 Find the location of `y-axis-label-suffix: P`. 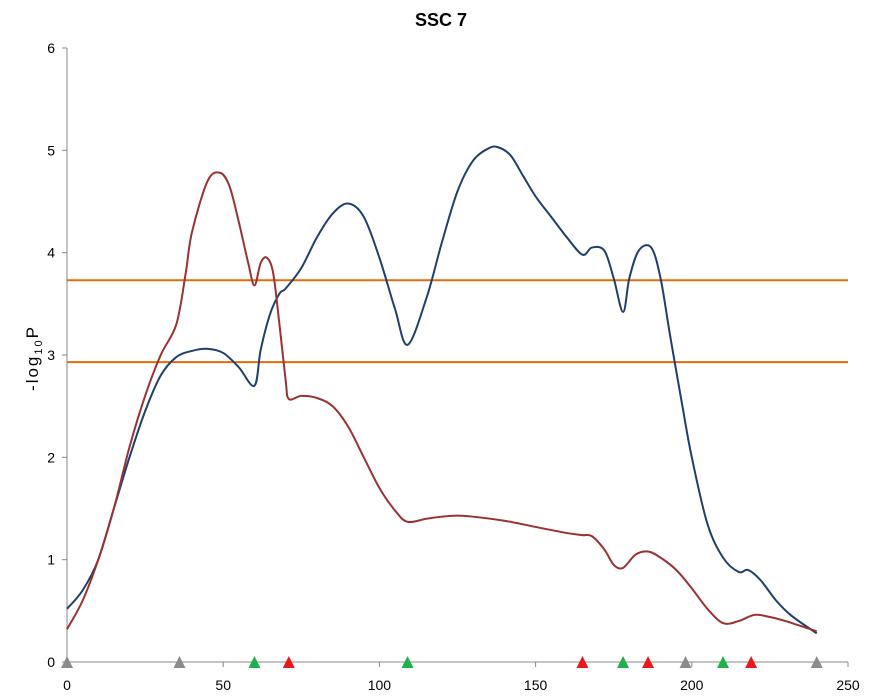

y-axis-label-suffix: P is located at coordinates (32, 331).